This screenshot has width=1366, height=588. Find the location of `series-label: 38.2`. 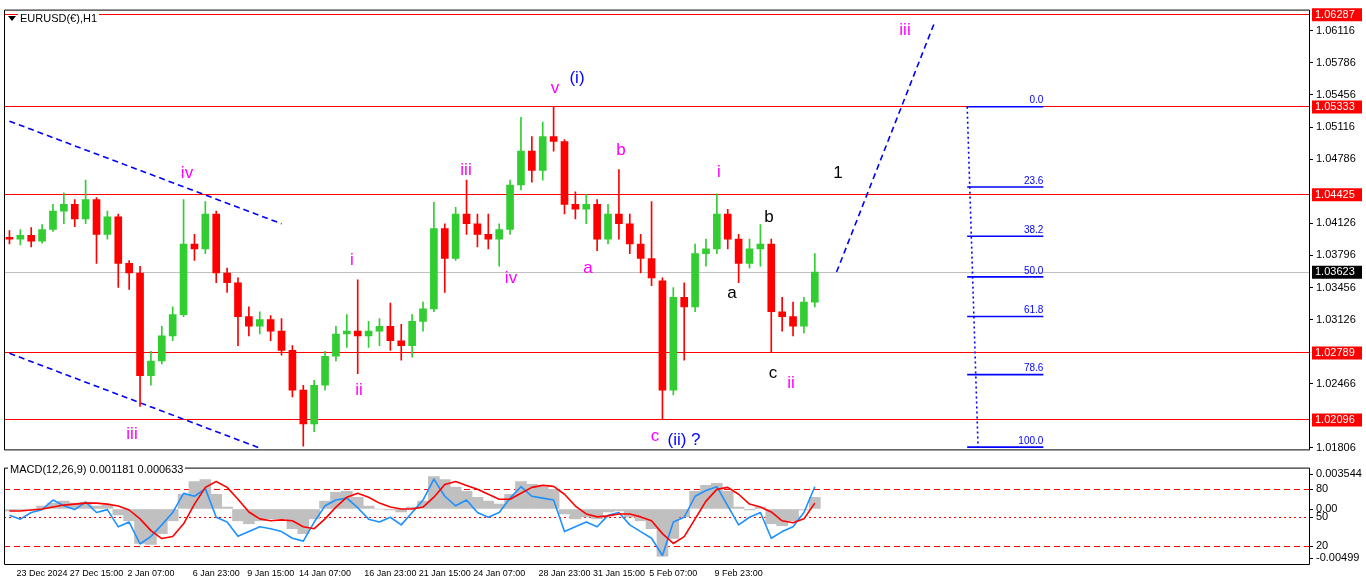

series-label: 38.2 is located at coordinates (1033, 230).